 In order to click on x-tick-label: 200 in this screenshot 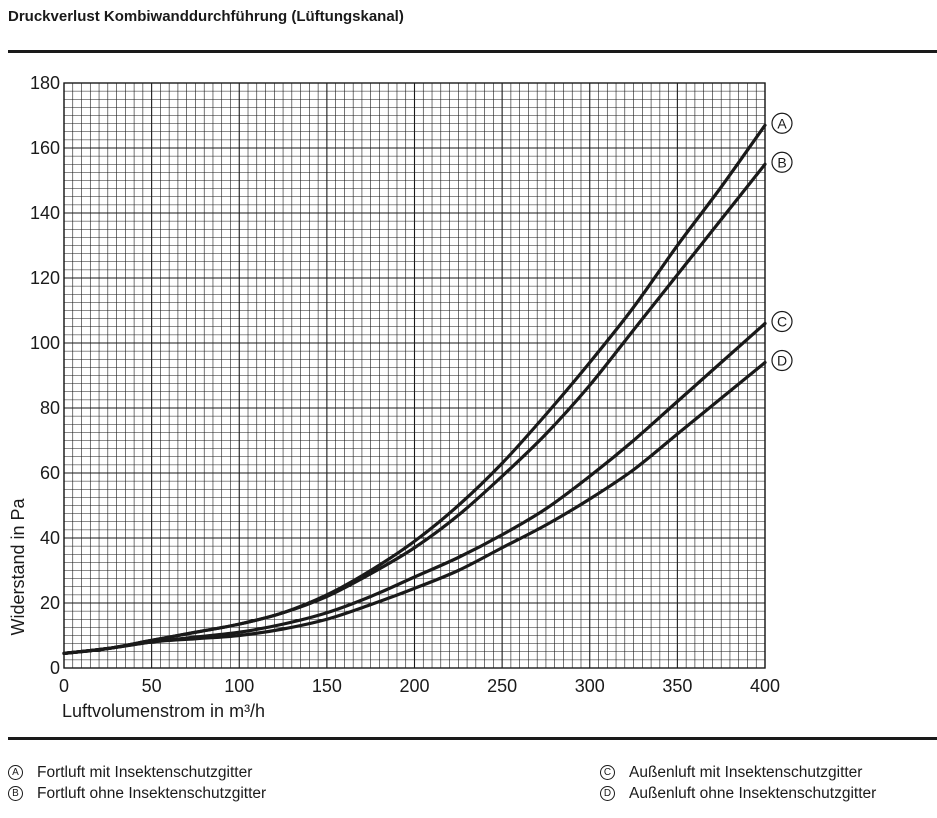, I will do `click(414, 686)`.